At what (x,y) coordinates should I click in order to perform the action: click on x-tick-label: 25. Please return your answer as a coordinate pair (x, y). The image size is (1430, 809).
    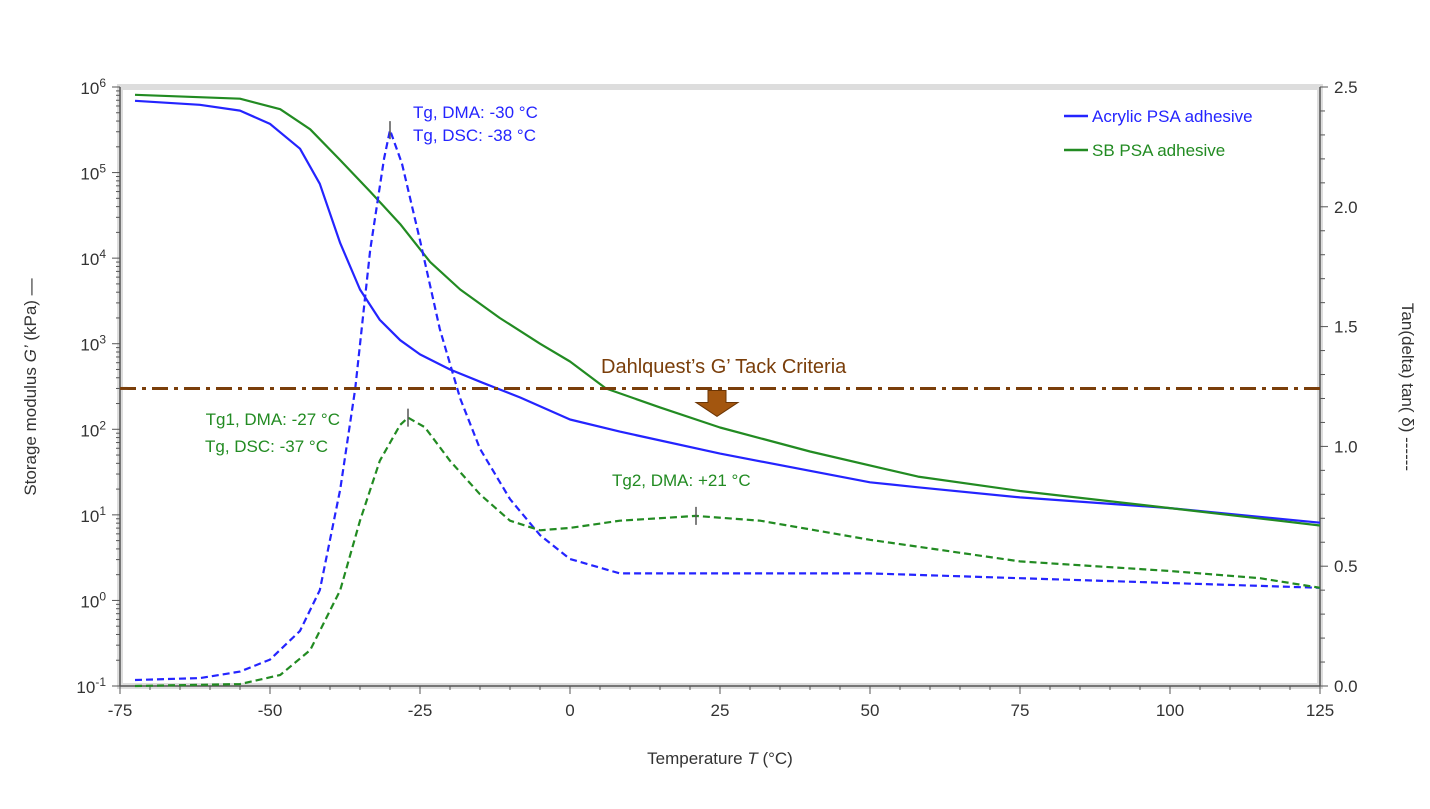
    Looking at the image, I should click on (720, 710).